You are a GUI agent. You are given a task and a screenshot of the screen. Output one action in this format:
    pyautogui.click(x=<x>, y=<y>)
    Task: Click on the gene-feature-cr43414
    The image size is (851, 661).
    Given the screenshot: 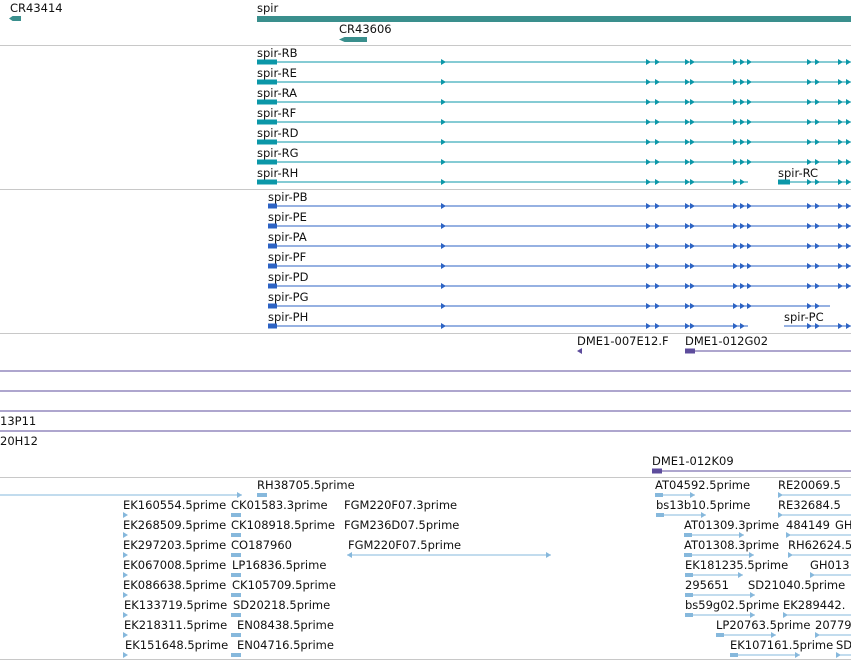 What is the action you would take?
    pyautogui.click(x=15, y=18)
    